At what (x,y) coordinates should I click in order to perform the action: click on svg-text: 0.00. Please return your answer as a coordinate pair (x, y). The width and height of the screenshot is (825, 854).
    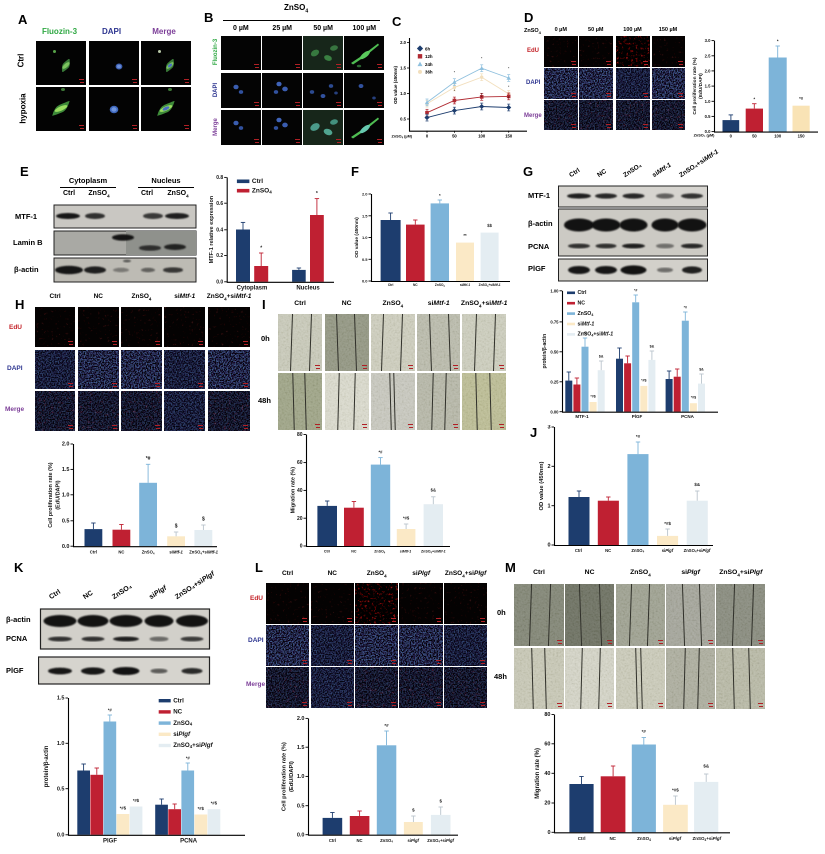
    Looking at the image, I should click on (554, 411).